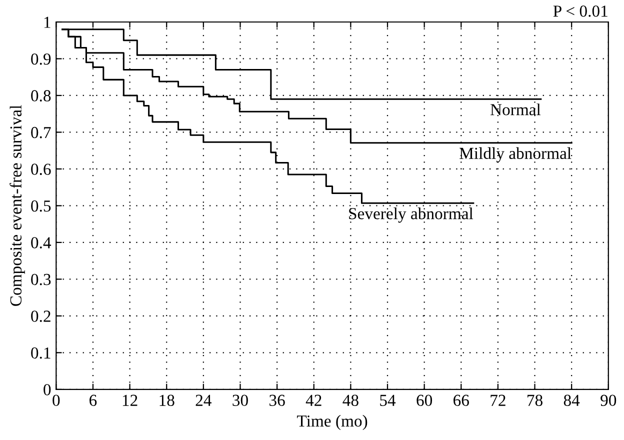 The image size is (624, 440). What do you see at coordinates (424, 400) in the screenshot?
I see `x-tick-label: 60` at bounding box center [424, 400].